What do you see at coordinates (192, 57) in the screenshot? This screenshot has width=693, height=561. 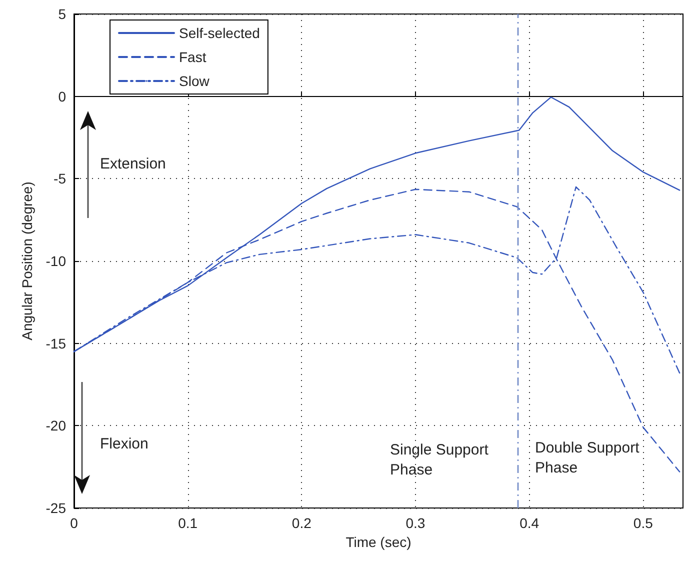 I see `legend-label: Fast` at bounding box center [192, 57].